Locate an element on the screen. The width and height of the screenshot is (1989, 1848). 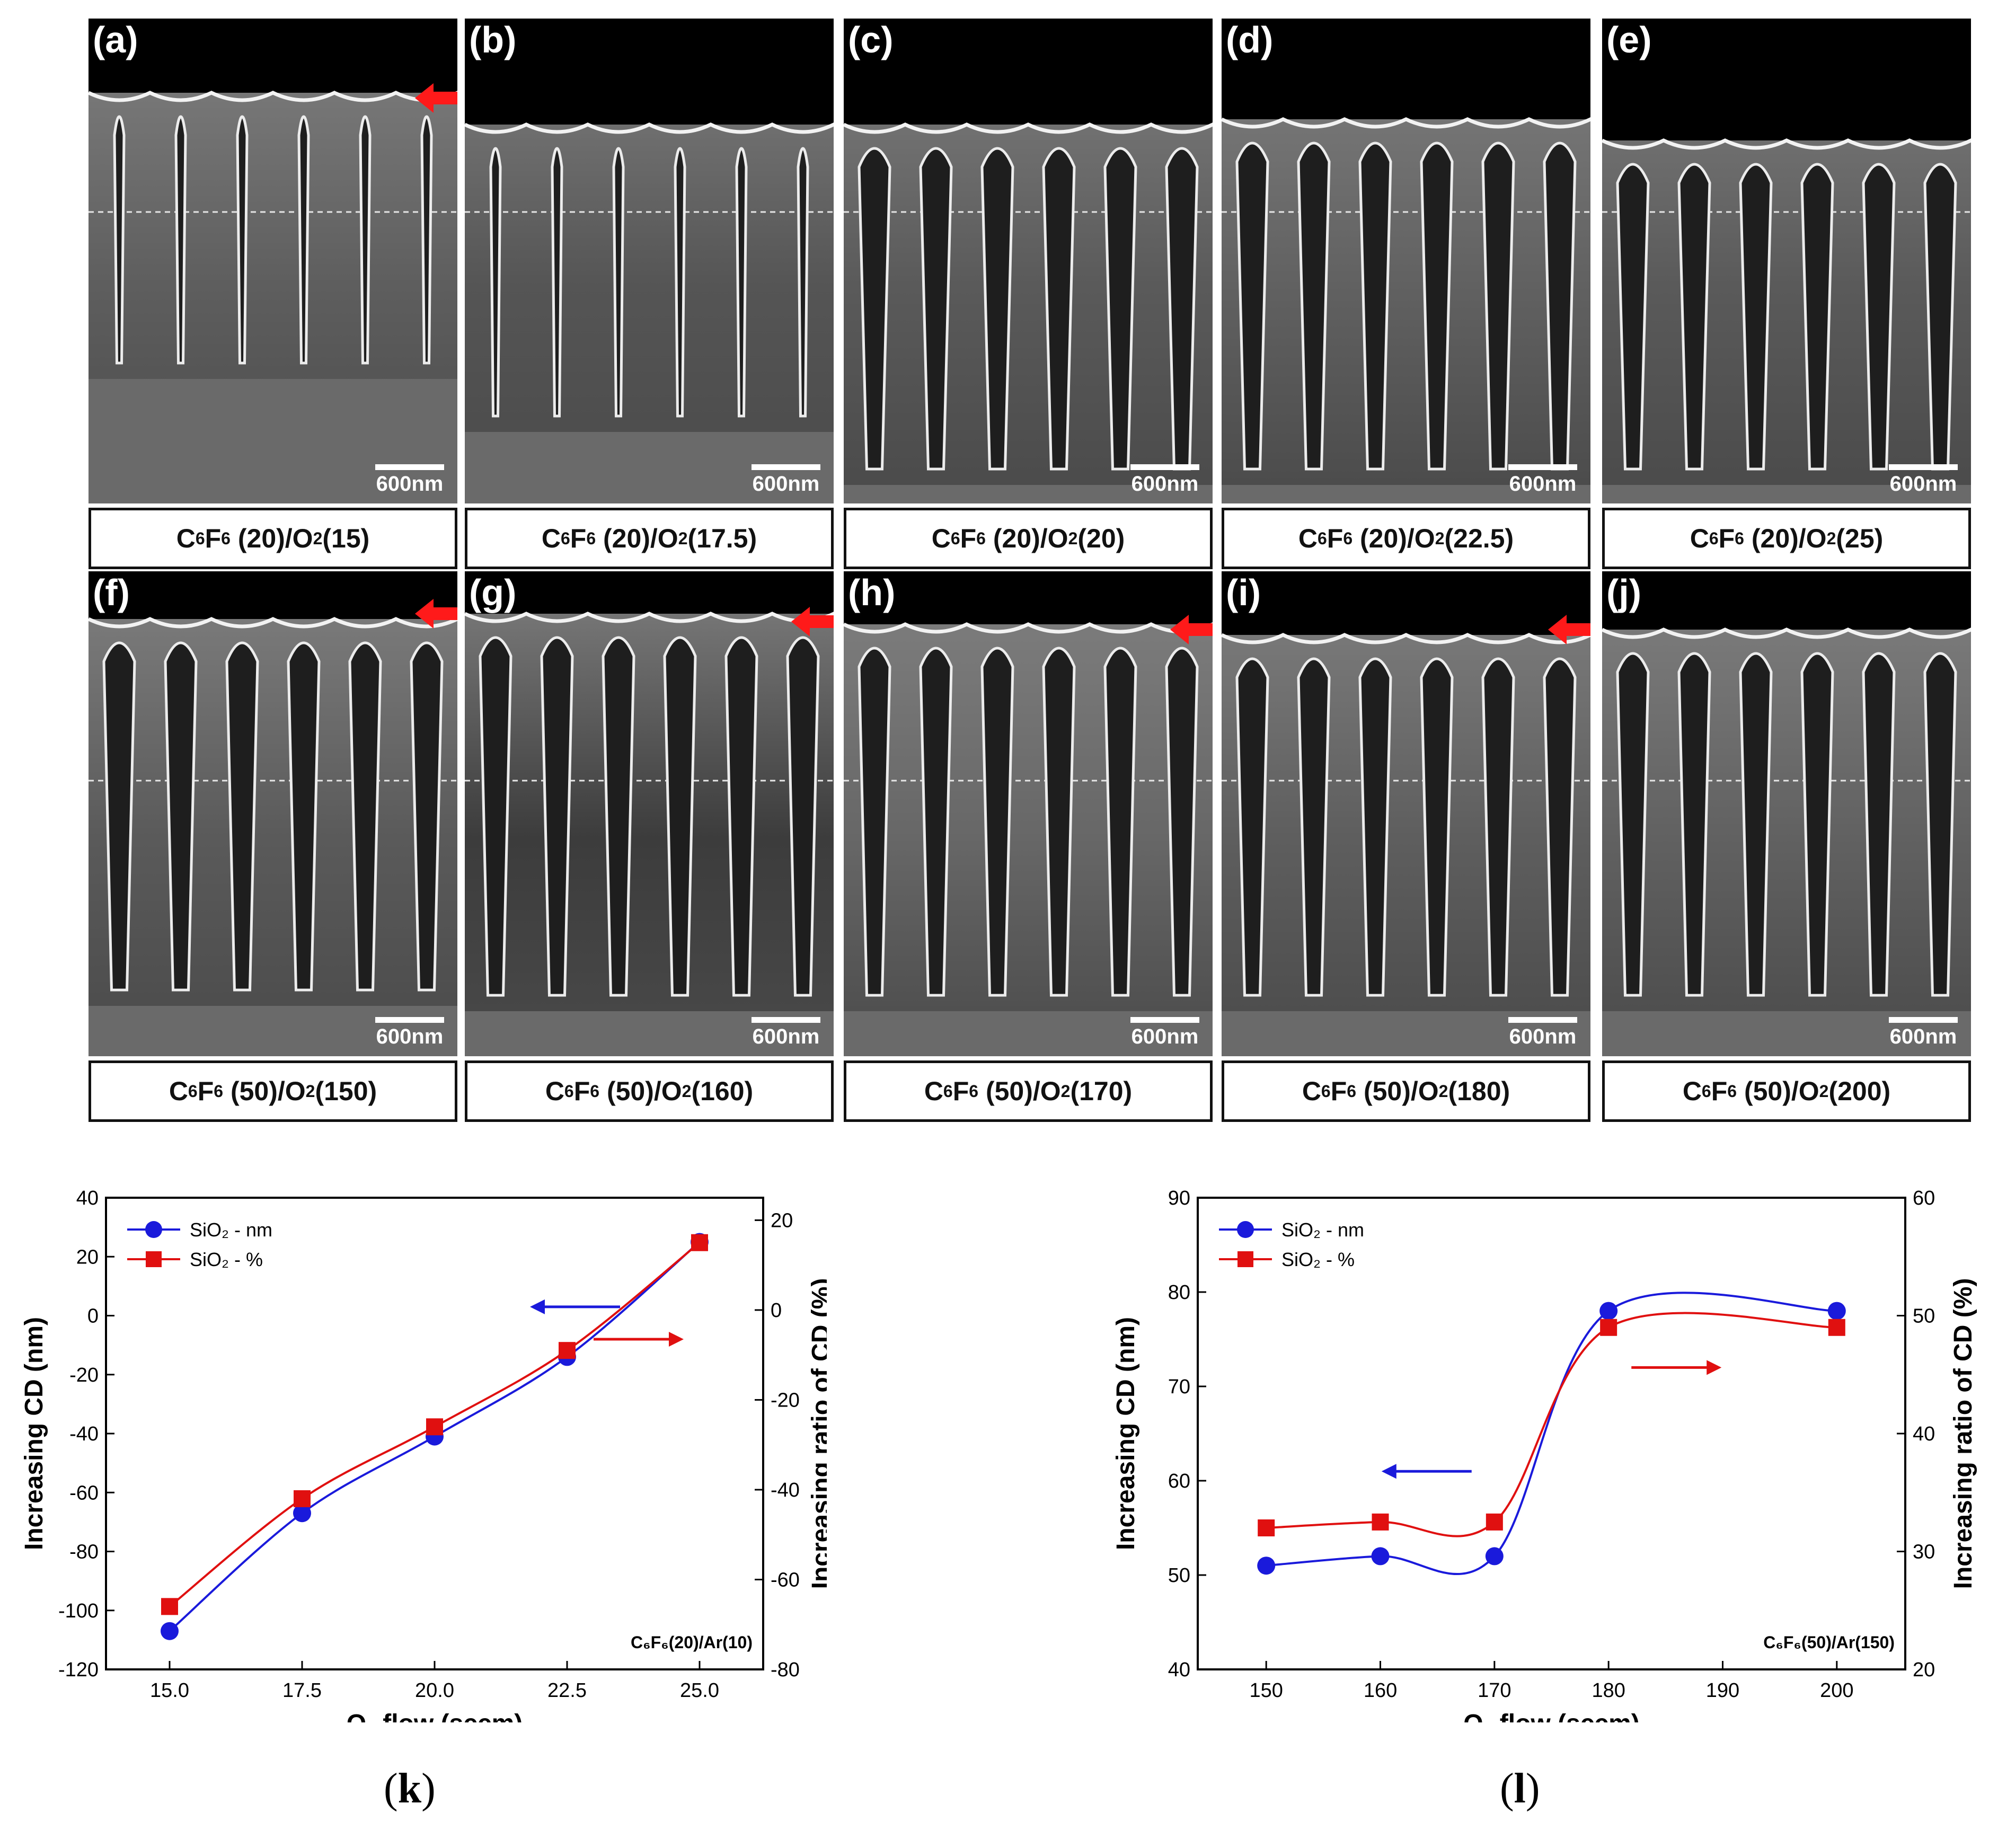
sem-image: (a) 600nm is located at coordinates (273, 261).